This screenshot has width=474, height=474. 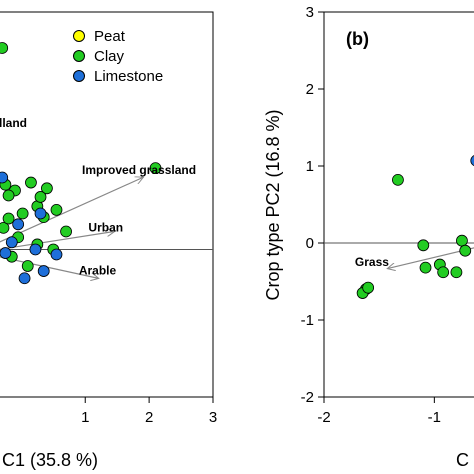 I want to click on right-y-tick-label: 0, so click(x=310, y=243).